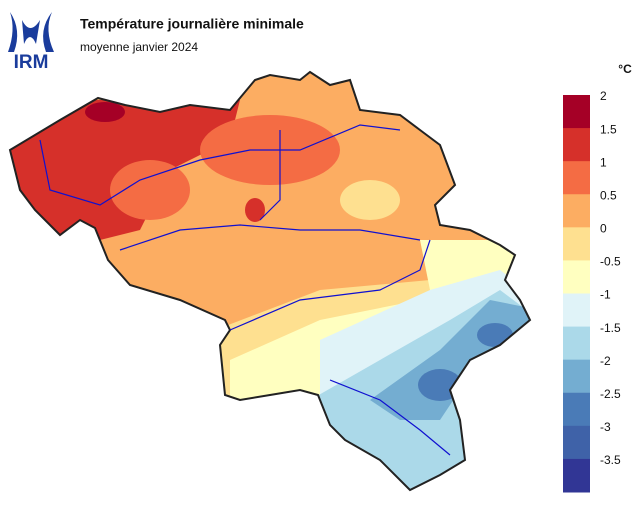 The image size is (640, 507). Describe the element at coordinates (610, 328) in the screenshot. I see `legend-tick-label: -1.5` at that location.